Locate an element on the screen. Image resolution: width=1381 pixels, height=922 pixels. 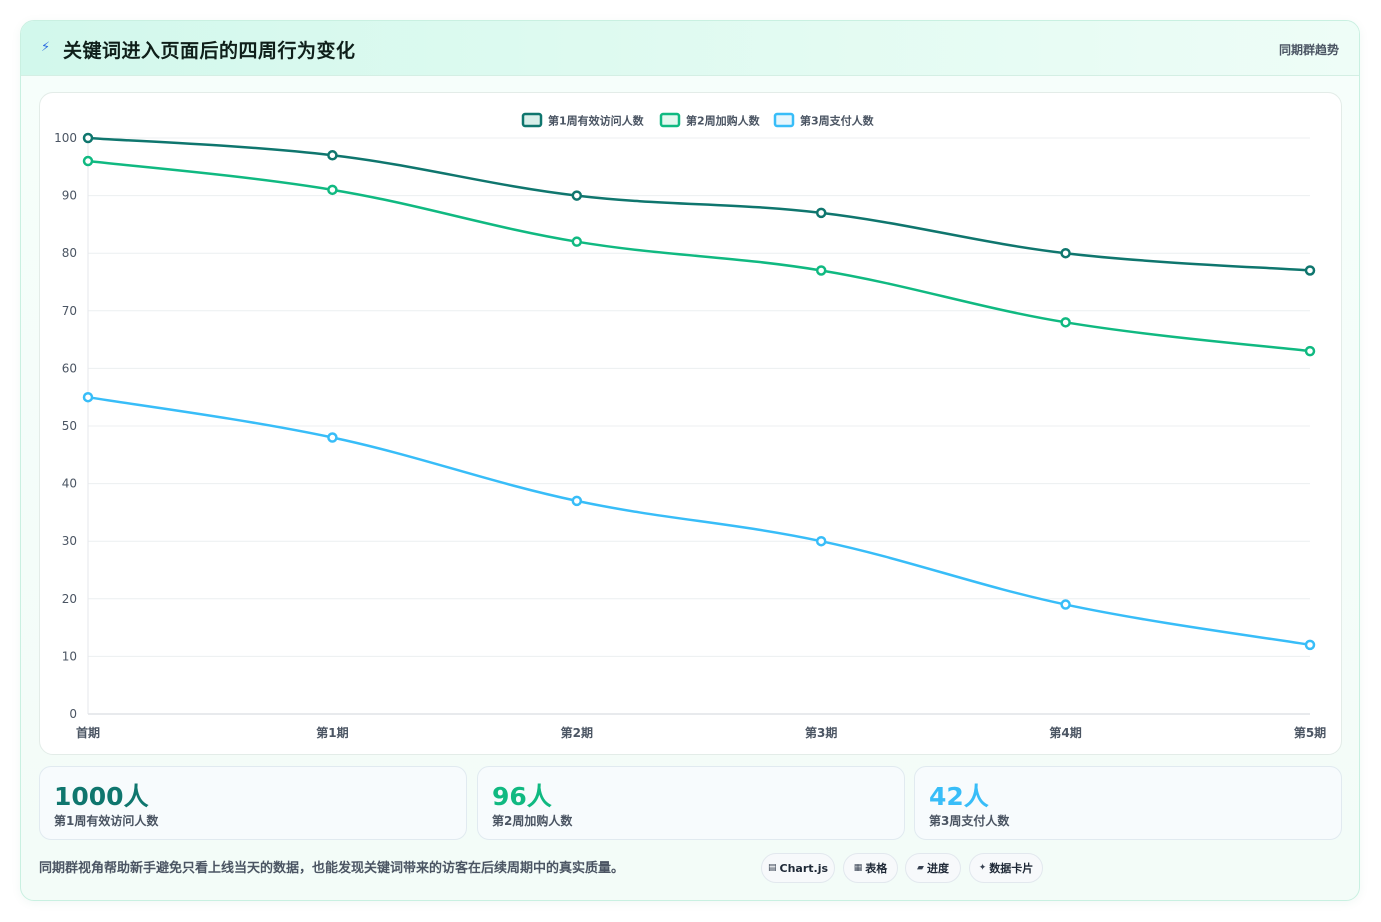
y-tick-label: 30 is located at coordinates (69, 541).